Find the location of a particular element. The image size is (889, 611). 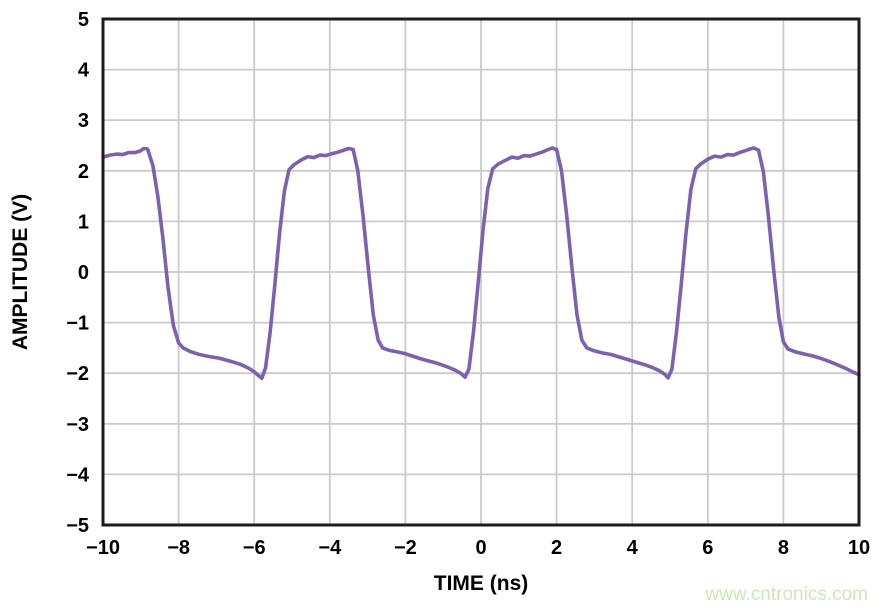

x-tick-label: 10 is located at coordinates (859, 548).